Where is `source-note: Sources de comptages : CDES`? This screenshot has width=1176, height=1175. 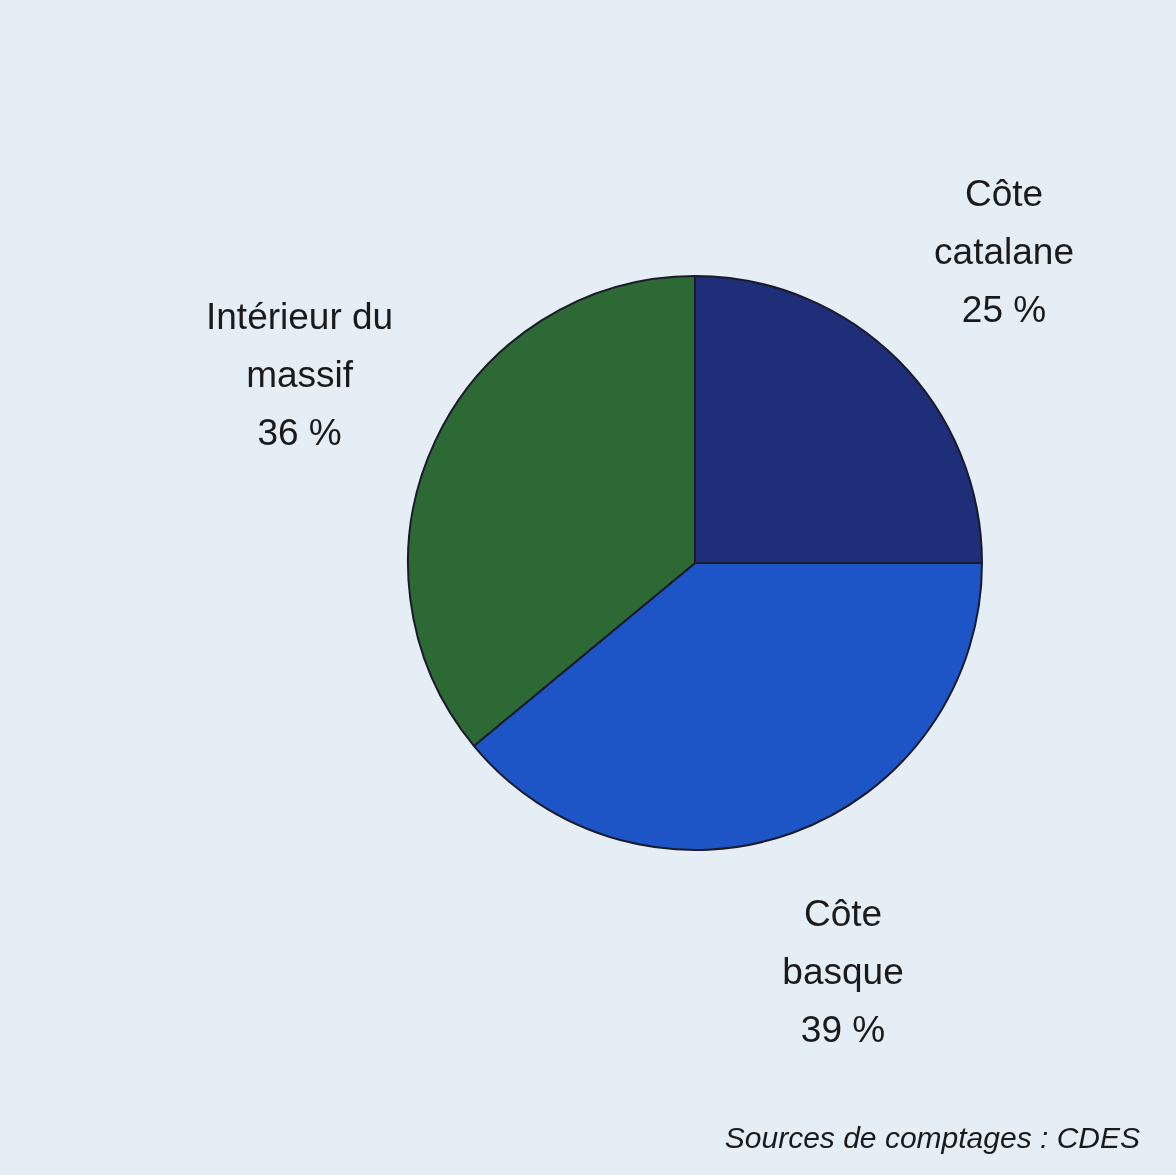 source-note: Sources de comptages : CDES is located at coordinates (932, 1138).